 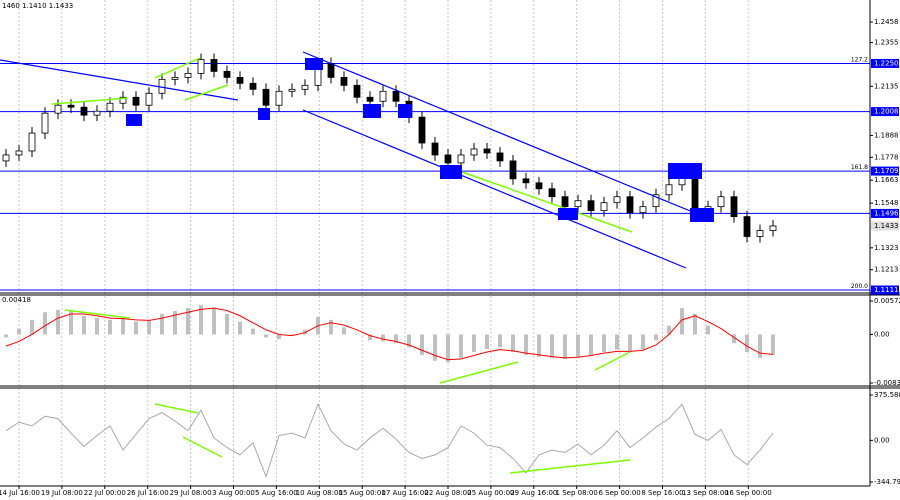 I want to click on level-label: 1.1111, so click(x=886, y=290).